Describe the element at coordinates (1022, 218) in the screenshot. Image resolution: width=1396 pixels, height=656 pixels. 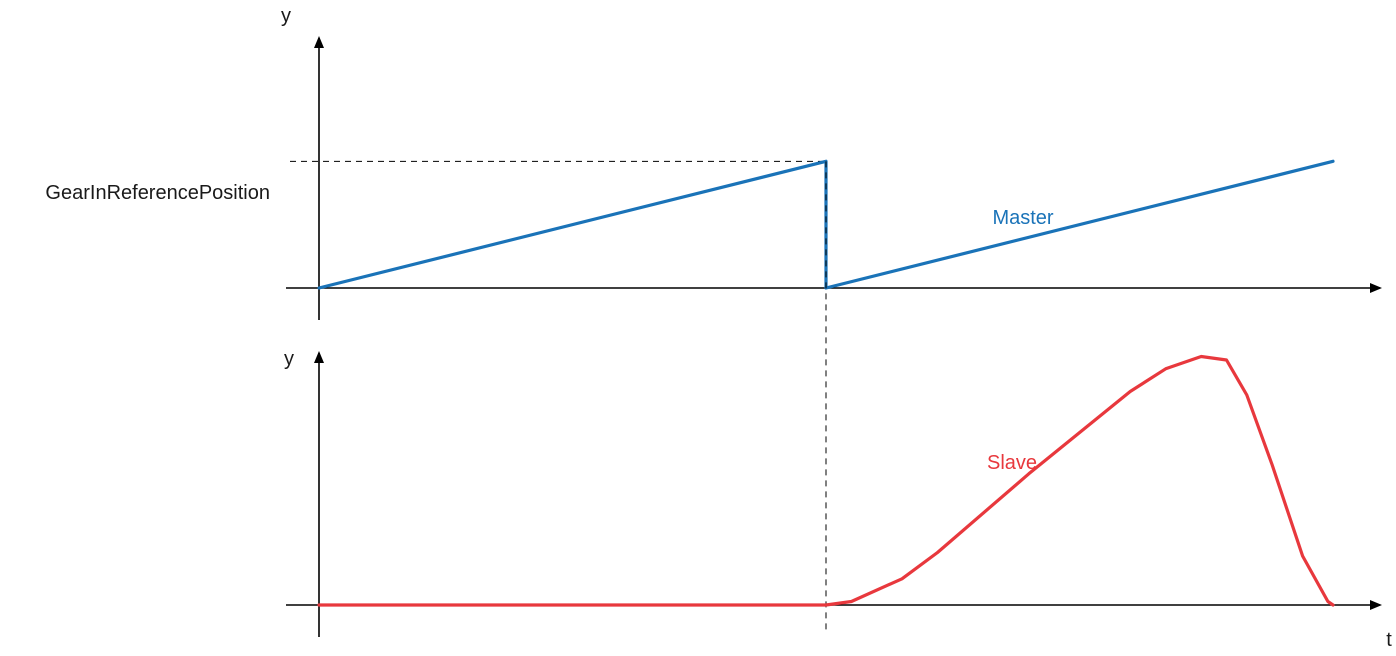
I see `master-series-label: Master` at that location.